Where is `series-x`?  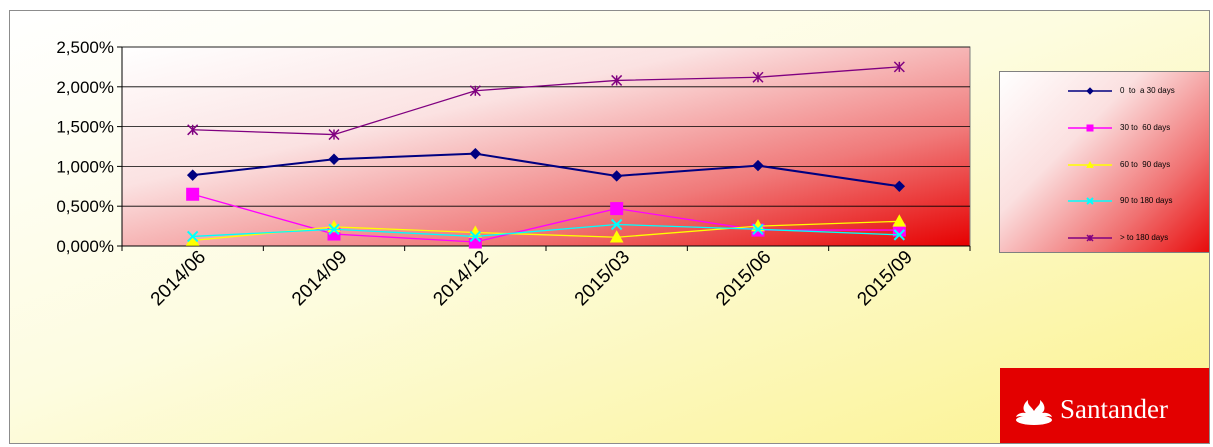
series-x is located at coordinates (546, 230).